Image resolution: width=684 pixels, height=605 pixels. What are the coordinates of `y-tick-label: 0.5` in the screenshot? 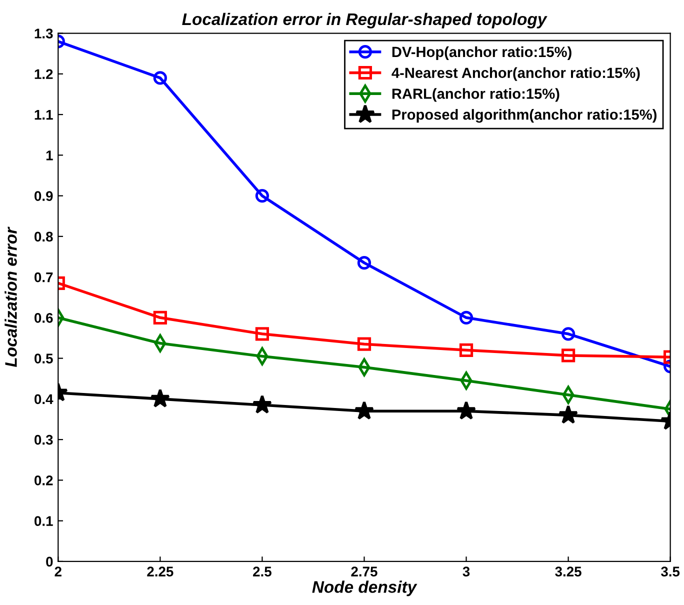 It's located at (43, 359).